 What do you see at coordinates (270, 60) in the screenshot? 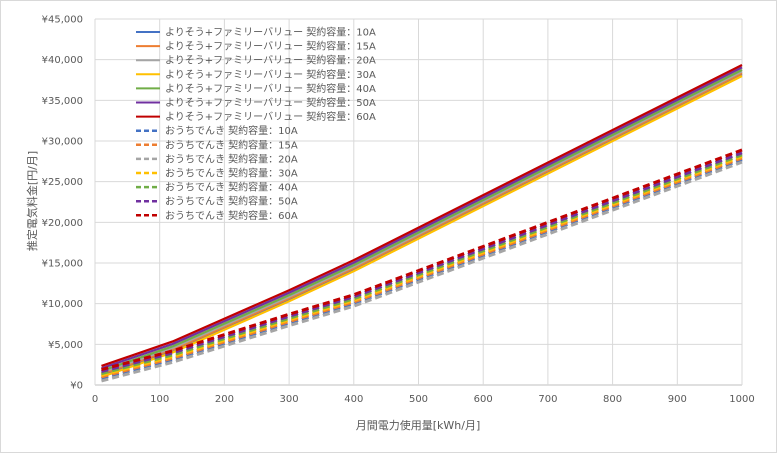
I see `legend-entry: よりそう+ファミリーバリュー 契約容量：20A` at bounding box center [270, 60].